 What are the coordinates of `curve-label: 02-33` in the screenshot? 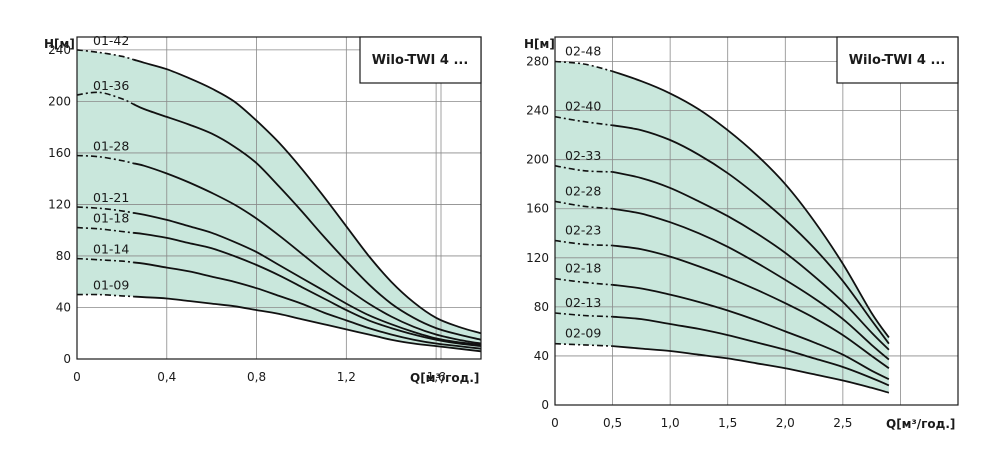 It's located at (583, 155).